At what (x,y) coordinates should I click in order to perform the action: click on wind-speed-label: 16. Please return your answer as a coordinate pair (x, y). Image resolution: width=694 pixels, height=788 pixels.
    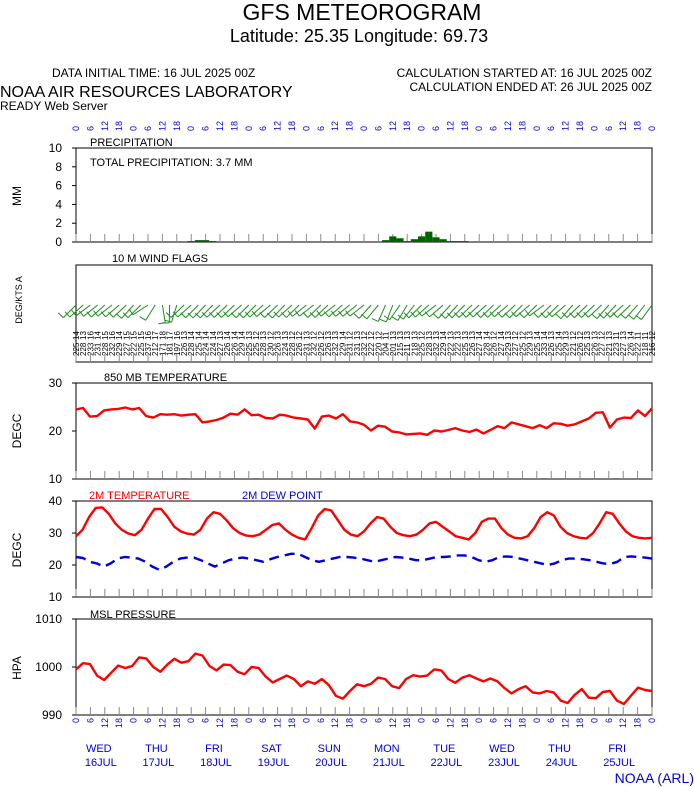
    Looking at the image, I should click on (177, 335).